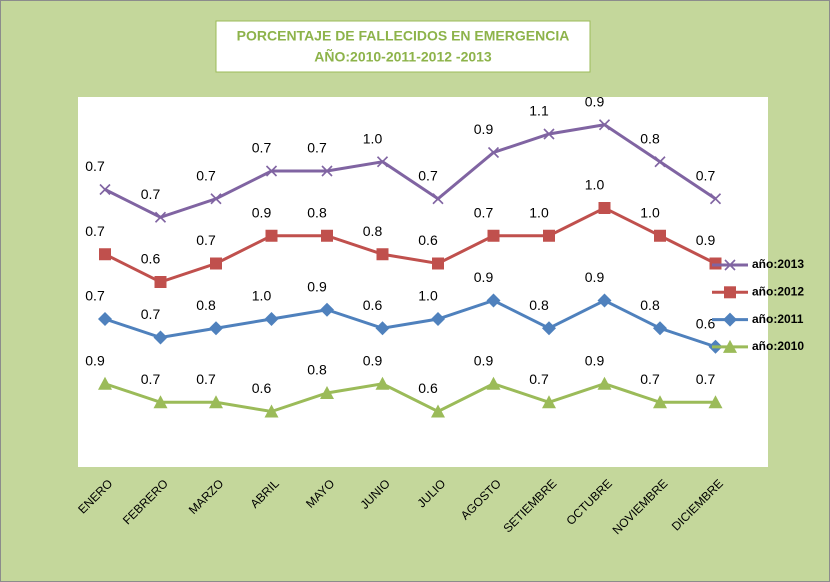 Image resolution: width=830 pixels, height=582 pixels. I want to click on data-label: 1.1, so click(539, 111).